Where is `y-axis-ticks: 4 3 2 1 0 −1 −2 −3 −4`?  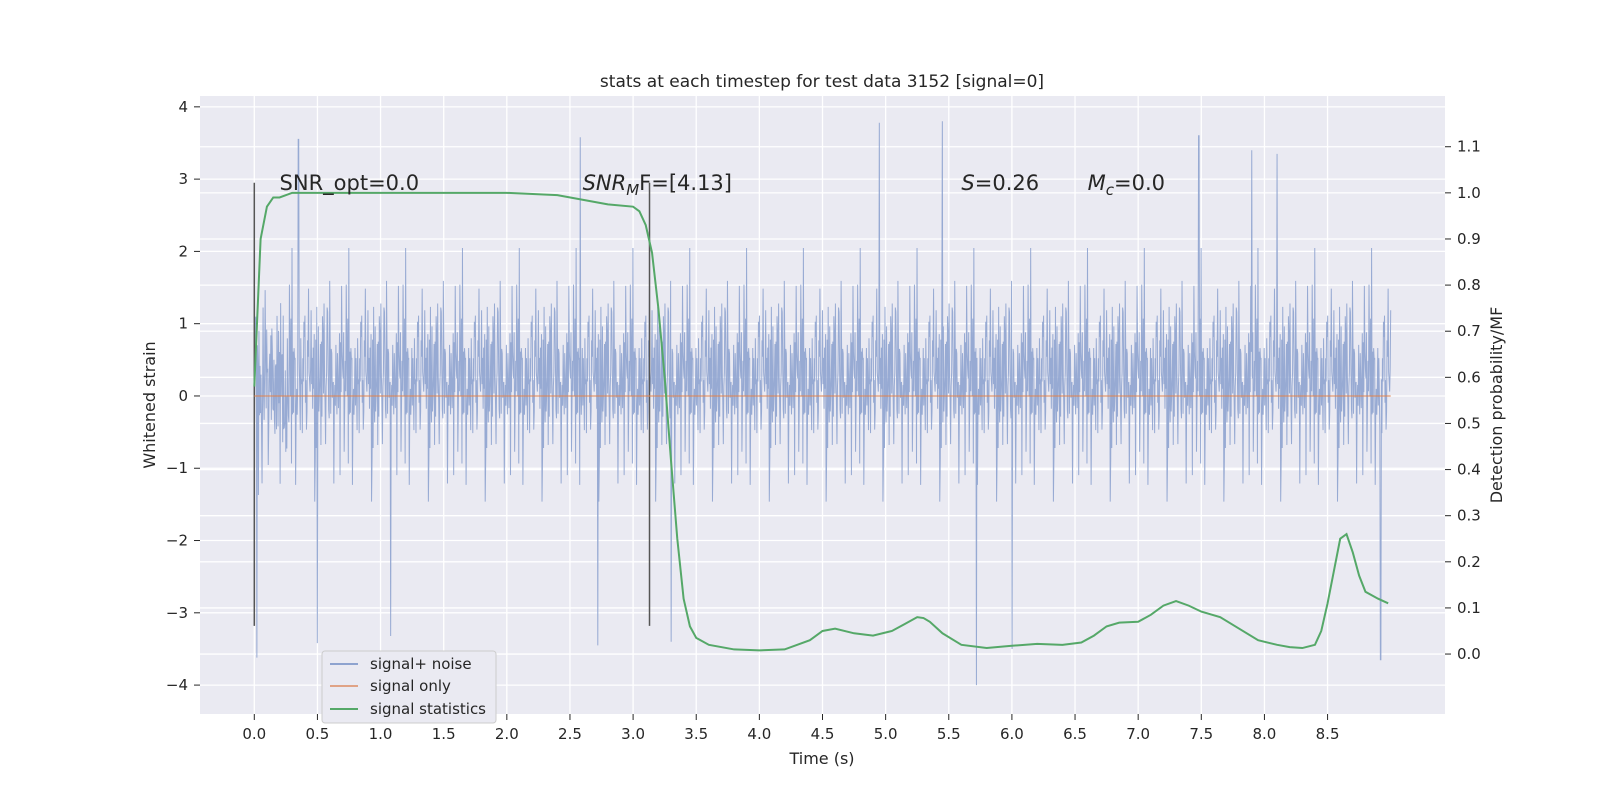 y-axis-ticks: 4 3 2 1 0 −1 −2 −3 −4 is located at coordinates (183, 396).